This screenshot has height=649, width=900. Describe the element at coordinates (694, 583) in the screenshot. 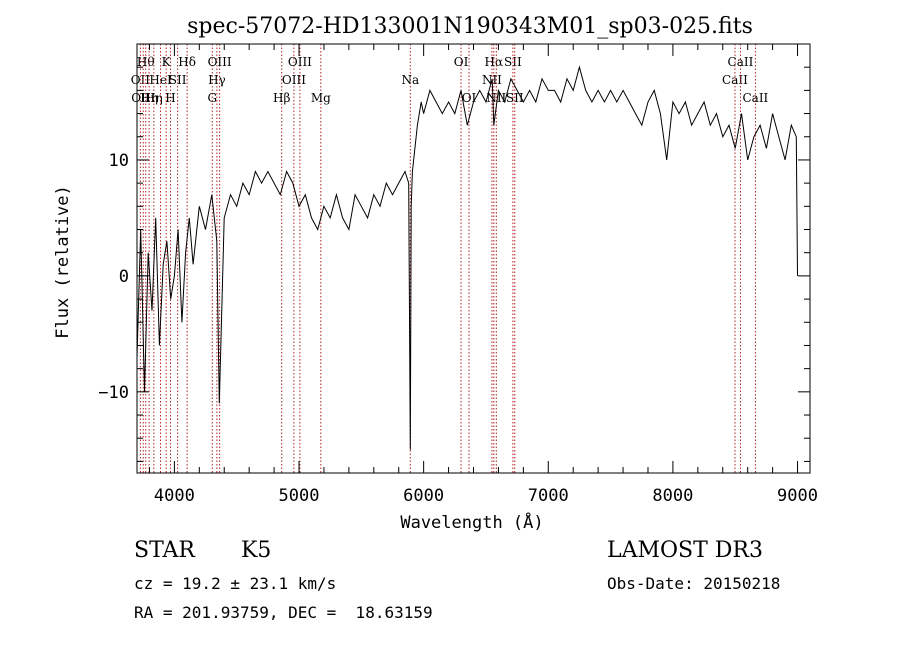

I see `obs-date-line: Obs-Date: 20150218` at that location.